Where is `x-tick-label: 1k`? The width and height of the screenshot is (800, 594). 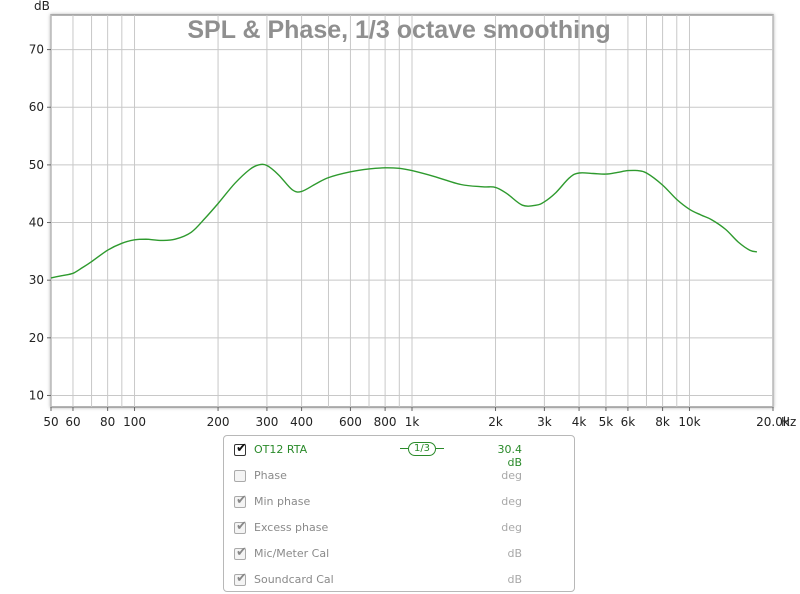
x-tick-label: 1k is located at coordinates (412, 422).